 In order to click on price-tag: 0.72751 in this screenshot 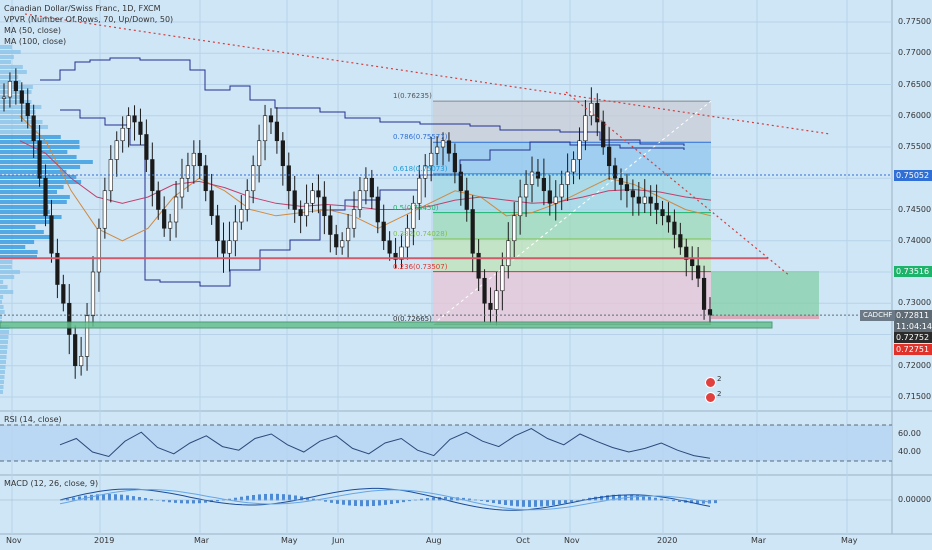, I will do `click(913, 350)`.